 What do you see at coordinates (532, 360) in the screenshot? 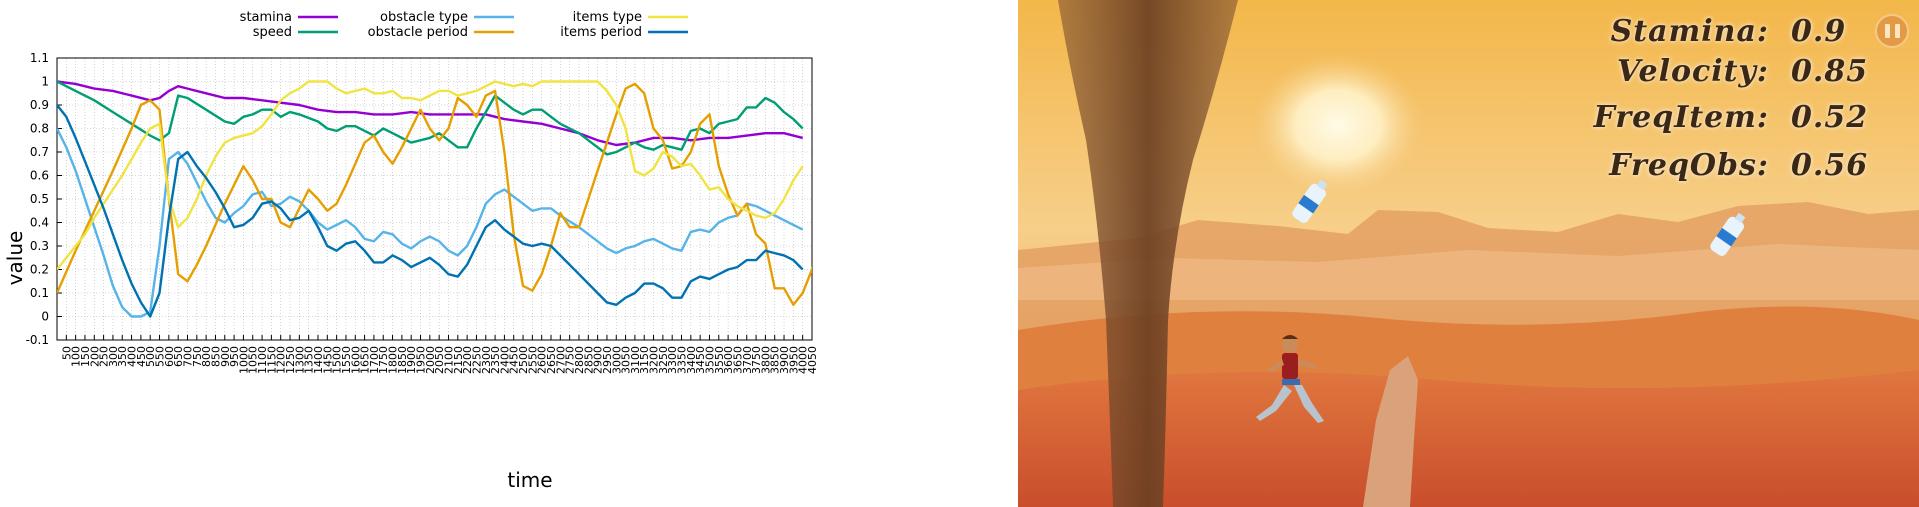
I see `x-tick-label: 2550` at bounding box center [532, 360].